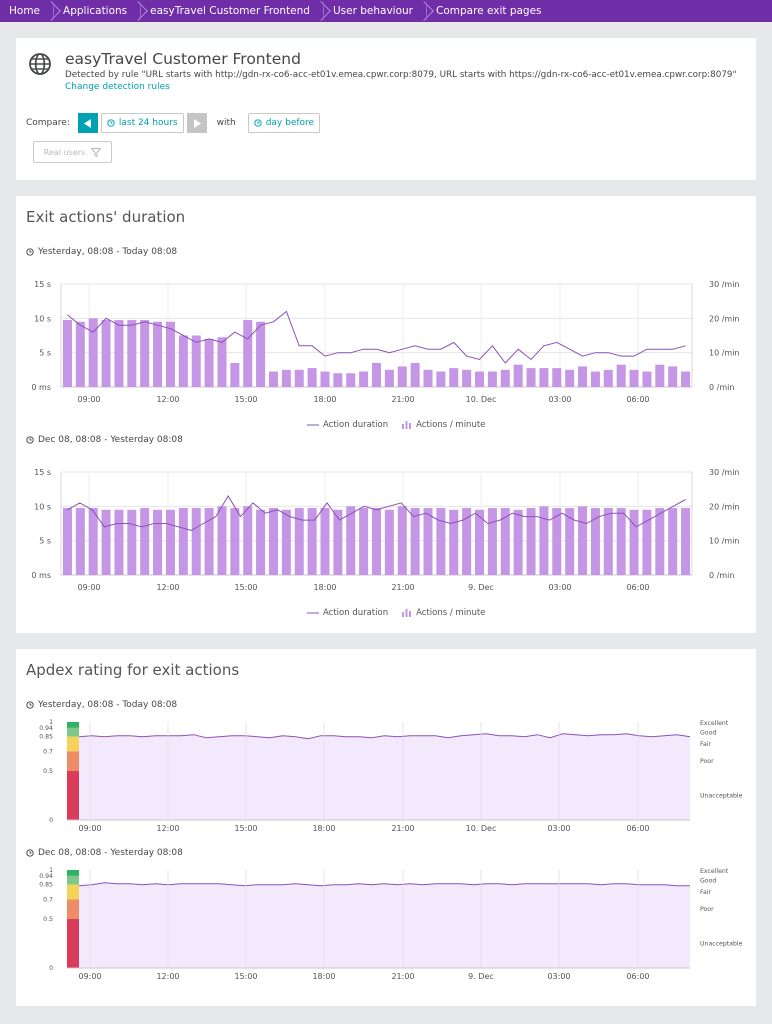  What do you see at coordinates (376, 337) in the screenshot?
I see `action-duration-line` at bounding box center [376, 337].